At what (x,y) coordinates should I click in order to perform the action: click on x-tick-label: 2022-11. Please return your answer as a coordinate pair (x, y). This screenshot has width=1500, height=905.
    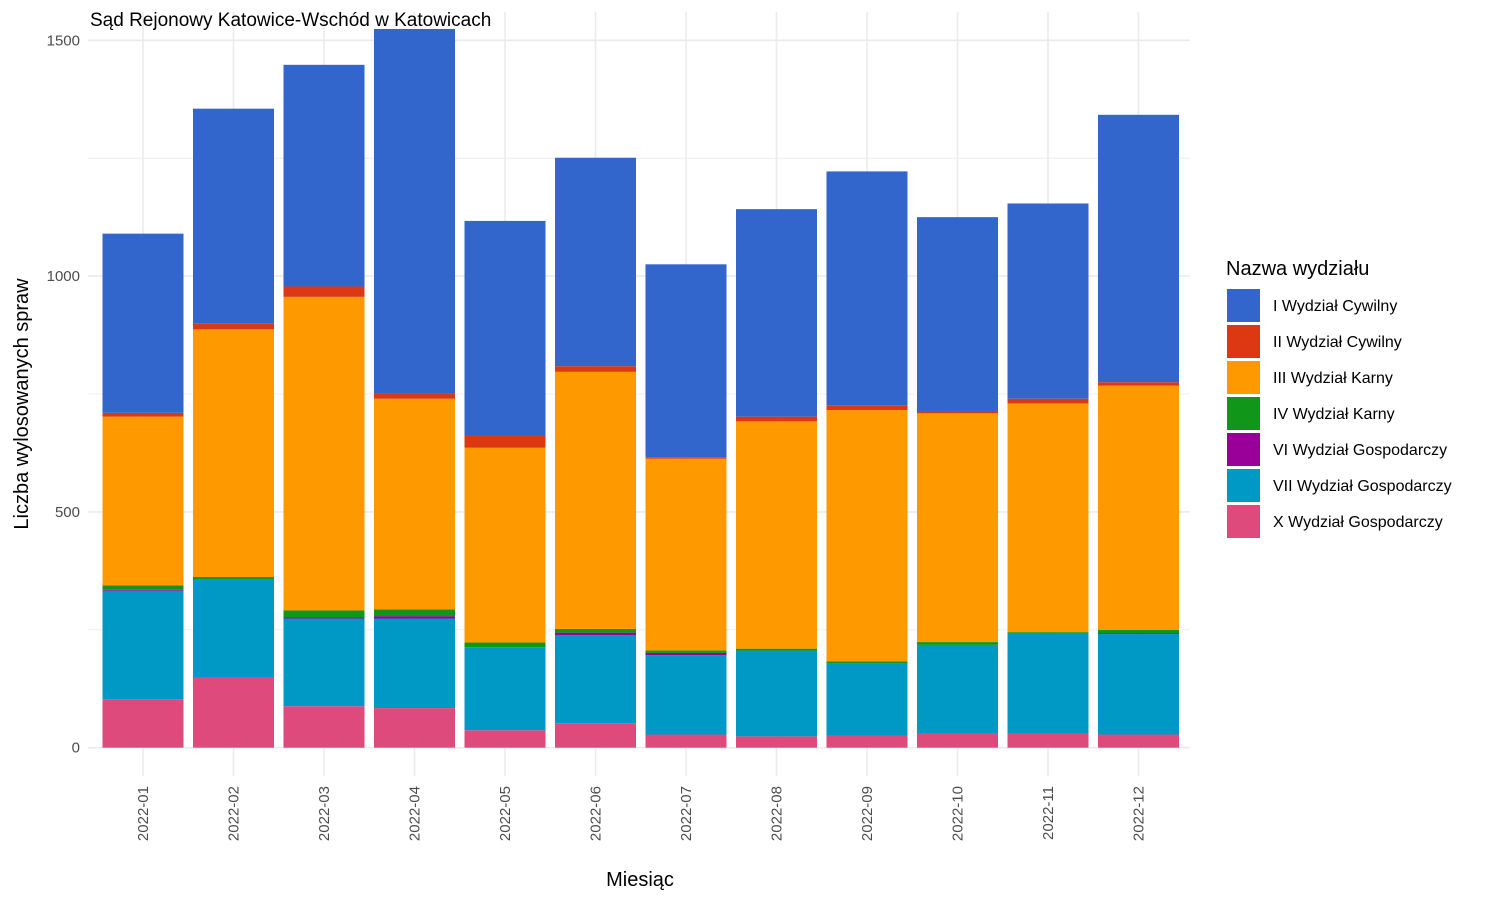
    Looking at the image, I should click on (1048, 813).